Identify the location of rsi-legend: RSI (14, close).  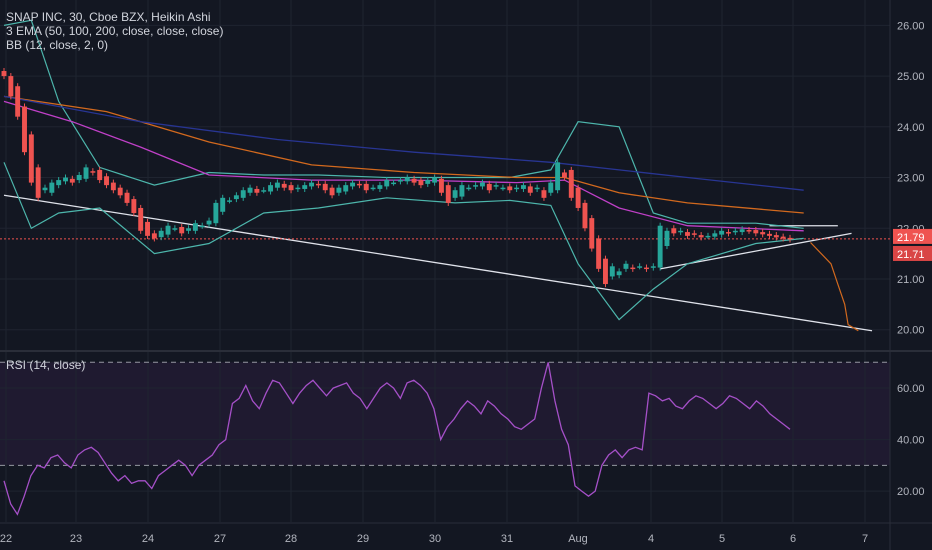
(46, 365).